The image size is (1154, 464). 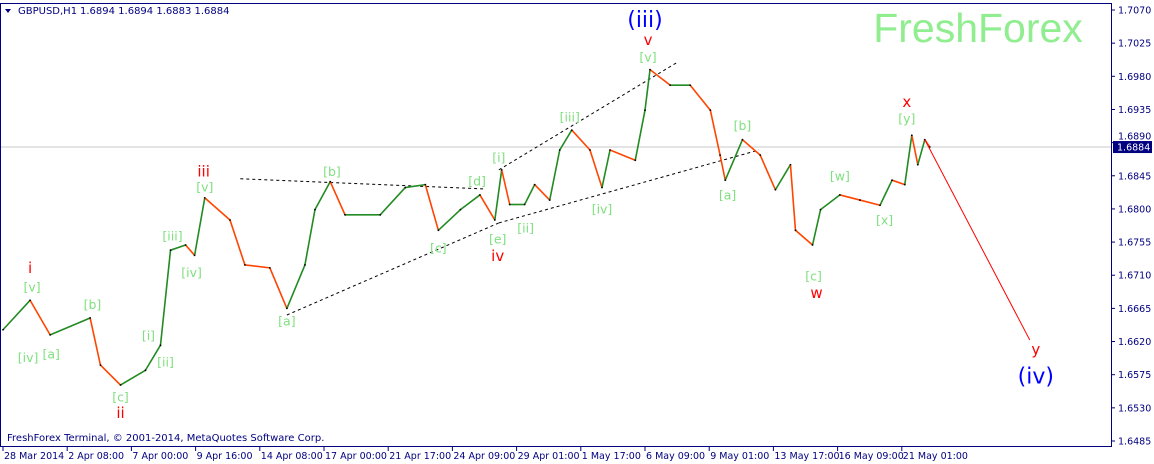 What do you see at coordinates (739, 456) in the screenshot?
I see `x-tick-label: 9 May 01:00` at bounding box center [739, 456].